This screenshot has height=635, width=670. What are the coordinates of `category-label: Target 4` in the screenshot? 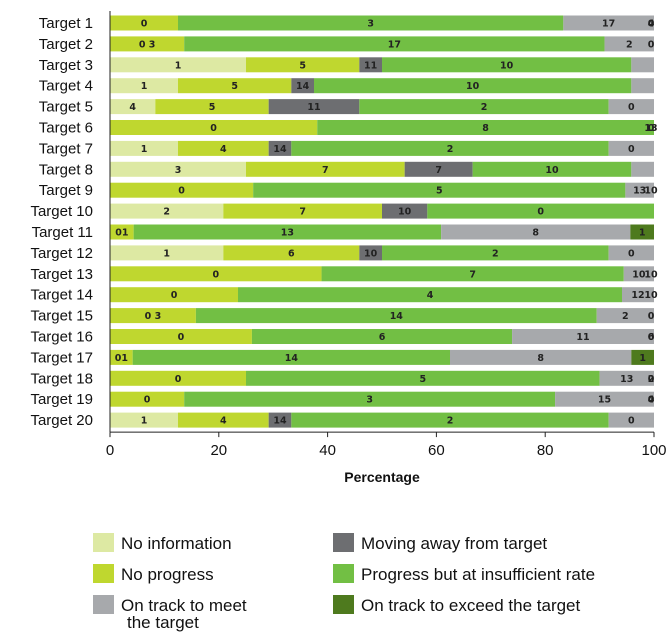 It's located at (66, 86).